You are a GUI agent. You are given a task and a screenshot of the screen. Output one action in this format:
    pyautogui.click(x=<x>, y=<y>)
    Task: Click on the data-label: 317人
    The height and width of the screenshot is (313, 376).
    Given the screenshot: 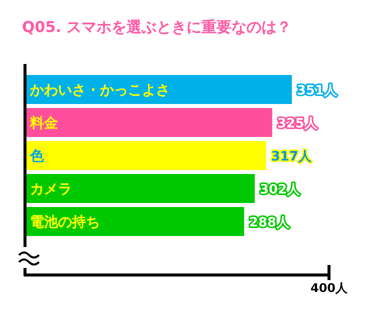 What is the action you would take?
    pyautogui.click(x=291, y=157)
    